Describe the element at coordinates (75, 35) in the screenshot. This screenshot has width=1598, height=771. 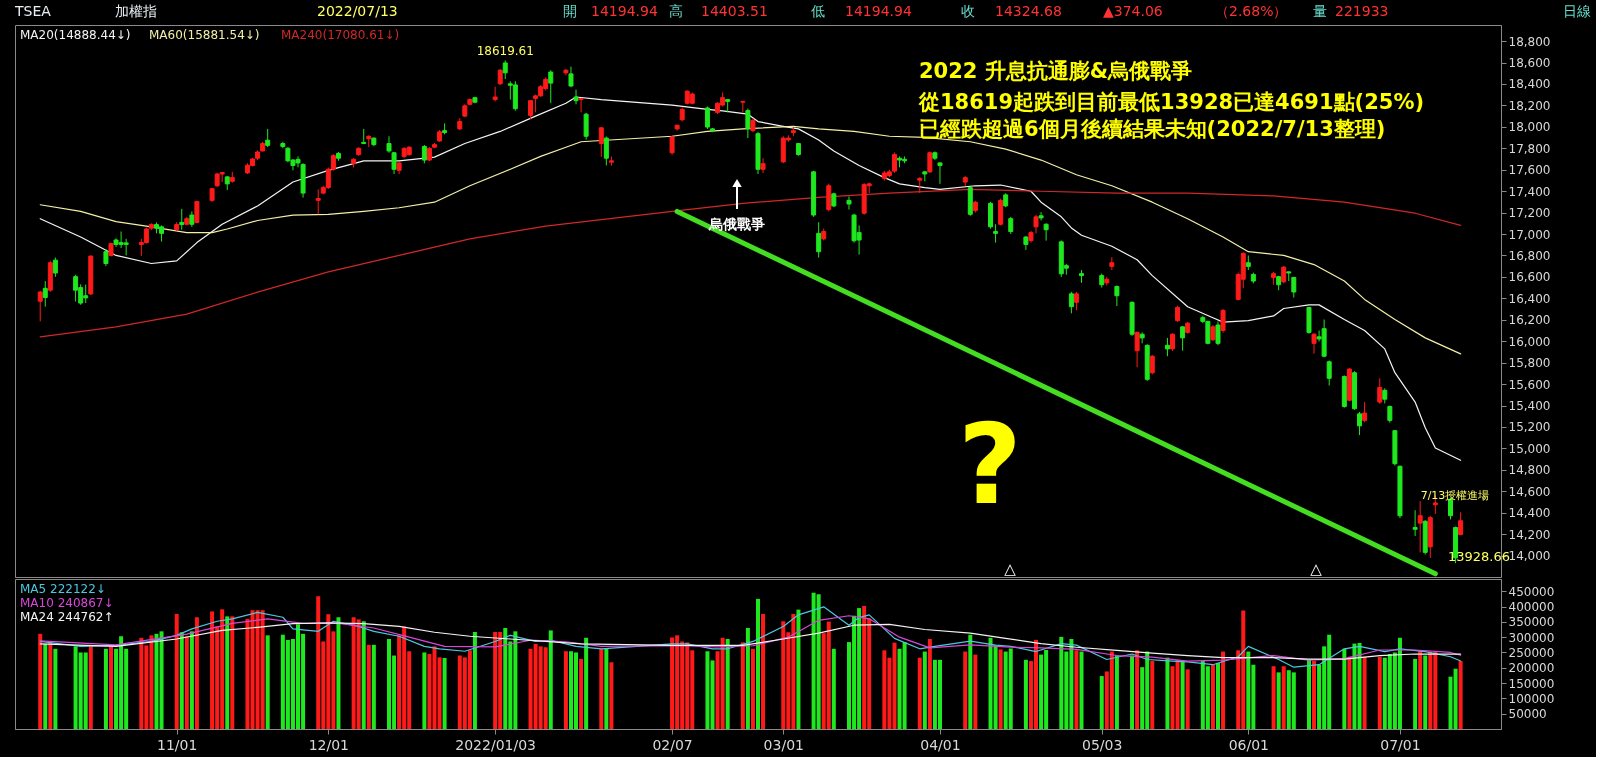
I see `text: MA20(14888.44↓)` at that location.